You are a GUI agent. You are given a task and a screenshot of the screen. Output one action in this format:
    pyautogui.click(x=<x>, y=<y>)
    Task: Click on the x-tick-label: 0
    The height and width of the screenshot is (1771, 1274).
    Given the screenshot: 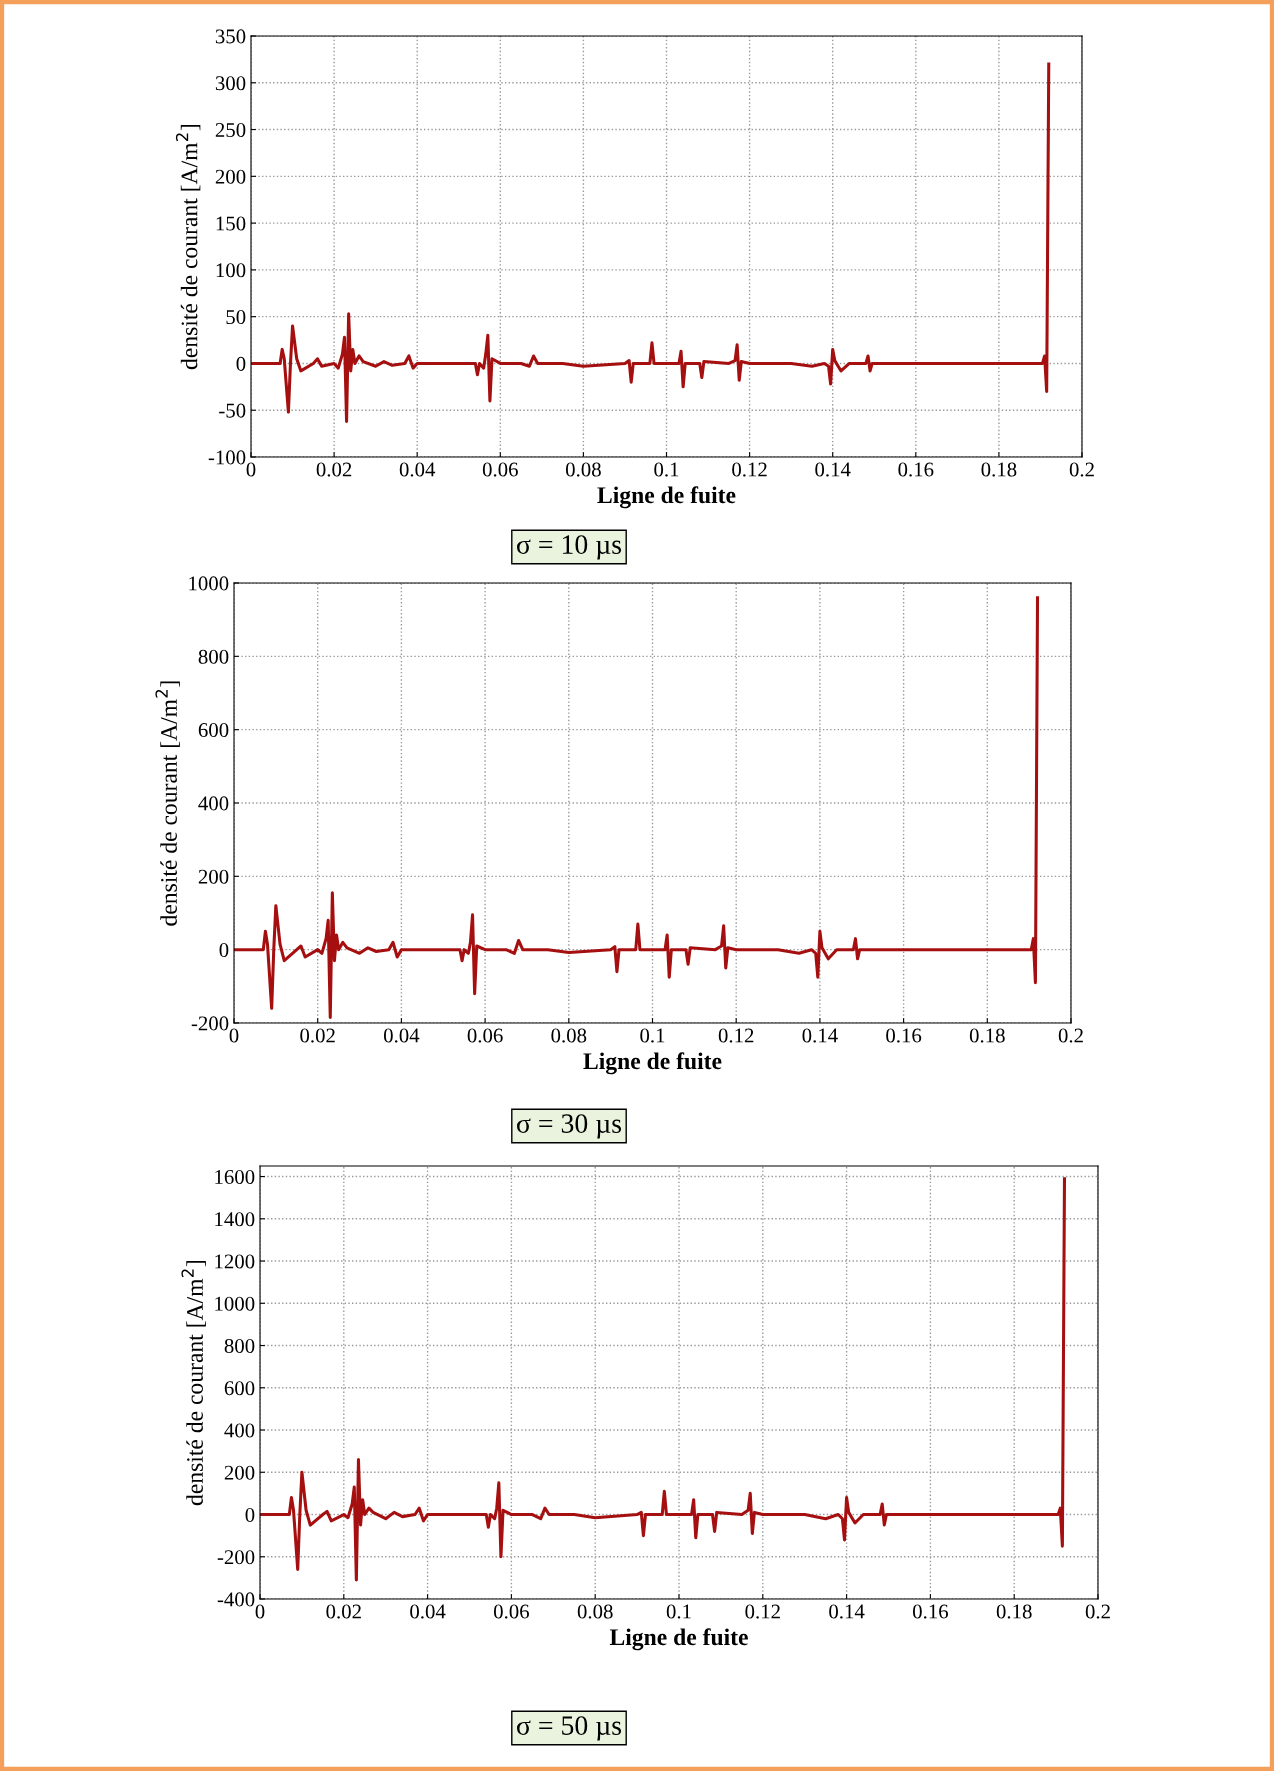 What is the action you would take?
    pyautogui.click(x=260, y=1611)
    